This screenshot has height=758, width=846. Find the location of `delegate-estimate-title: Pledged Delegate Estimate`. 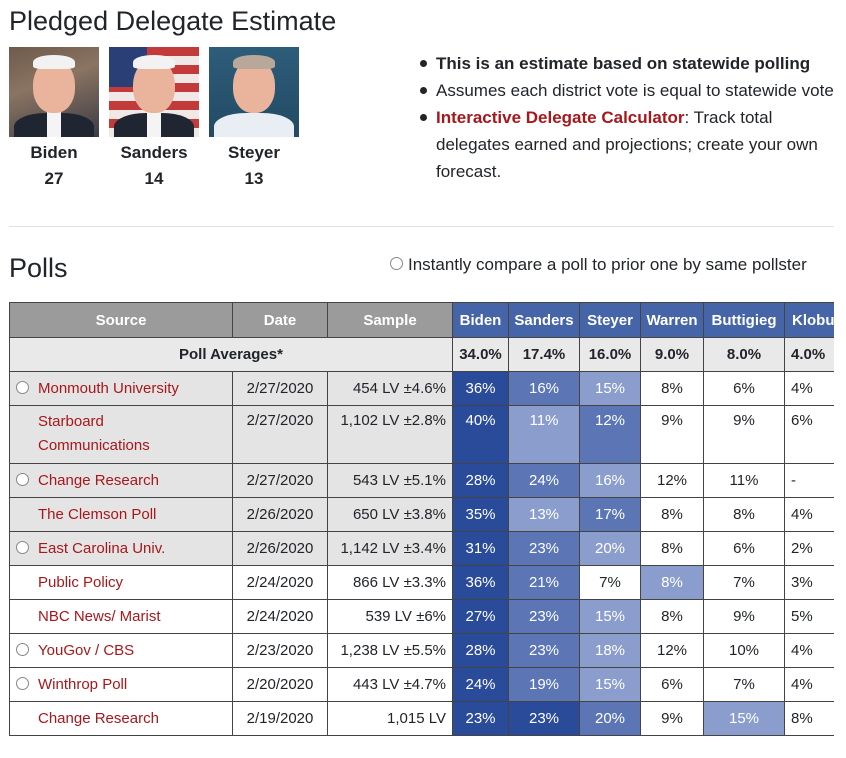

delegate-estimate-title: Pledged Delegate Estimate is located at coordinates (173, 21).